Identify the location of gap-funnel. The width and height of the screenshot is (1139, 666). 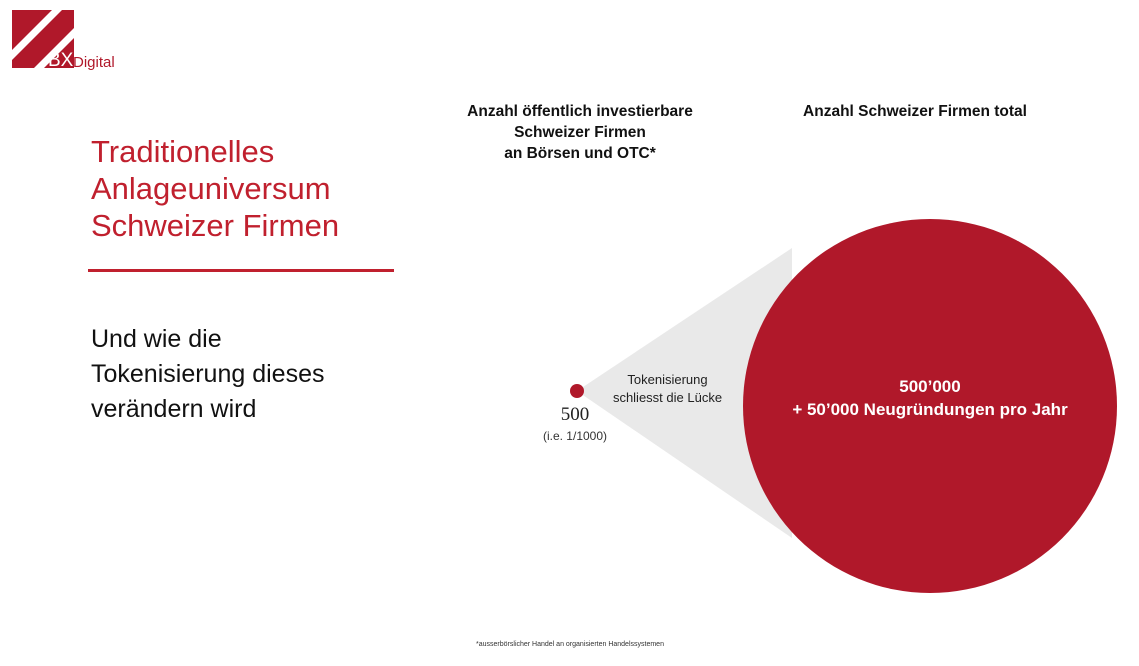
(684, 393).